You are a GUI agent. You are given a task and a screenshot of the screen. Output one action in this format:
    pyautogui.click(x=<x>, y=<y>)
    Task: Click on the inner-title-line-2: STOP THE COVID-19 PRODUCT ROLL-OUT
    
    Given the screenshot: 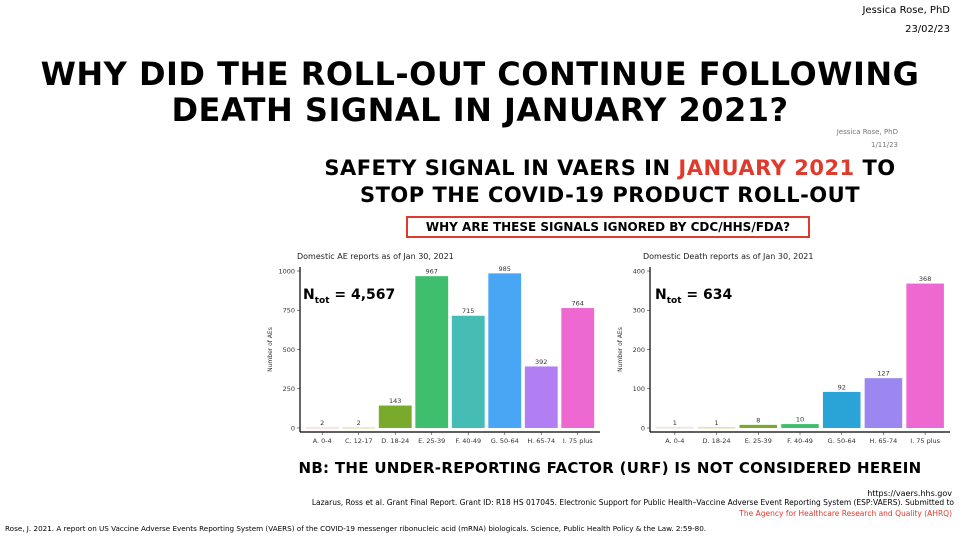 What is the action you would take?
    pyautogui.click(x=610, y=195)
    